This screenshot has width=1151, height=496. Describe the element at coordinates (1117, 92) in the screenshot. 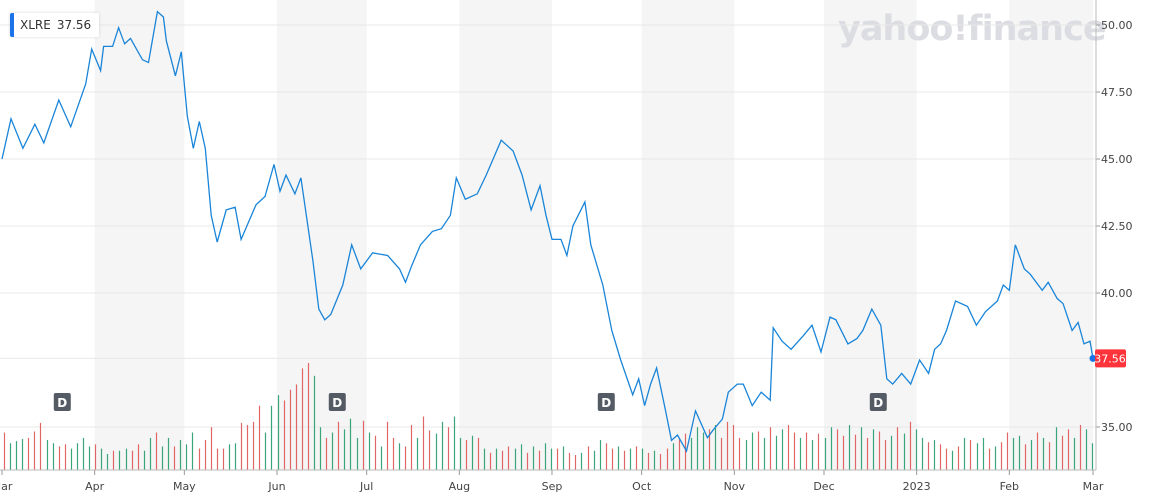

I see `y-tick-label: 47.50` at that location.